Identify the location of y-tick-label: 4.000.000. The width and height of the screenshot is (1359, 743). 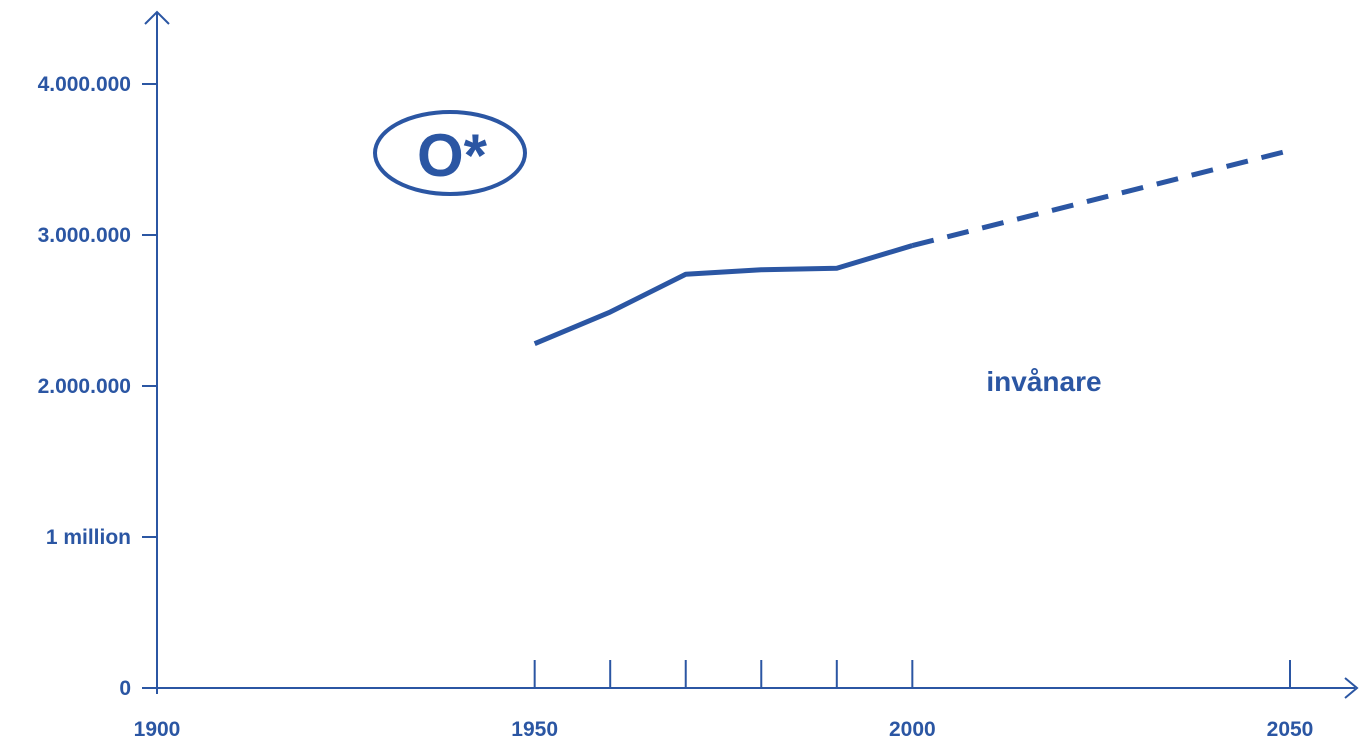
(84, 84).